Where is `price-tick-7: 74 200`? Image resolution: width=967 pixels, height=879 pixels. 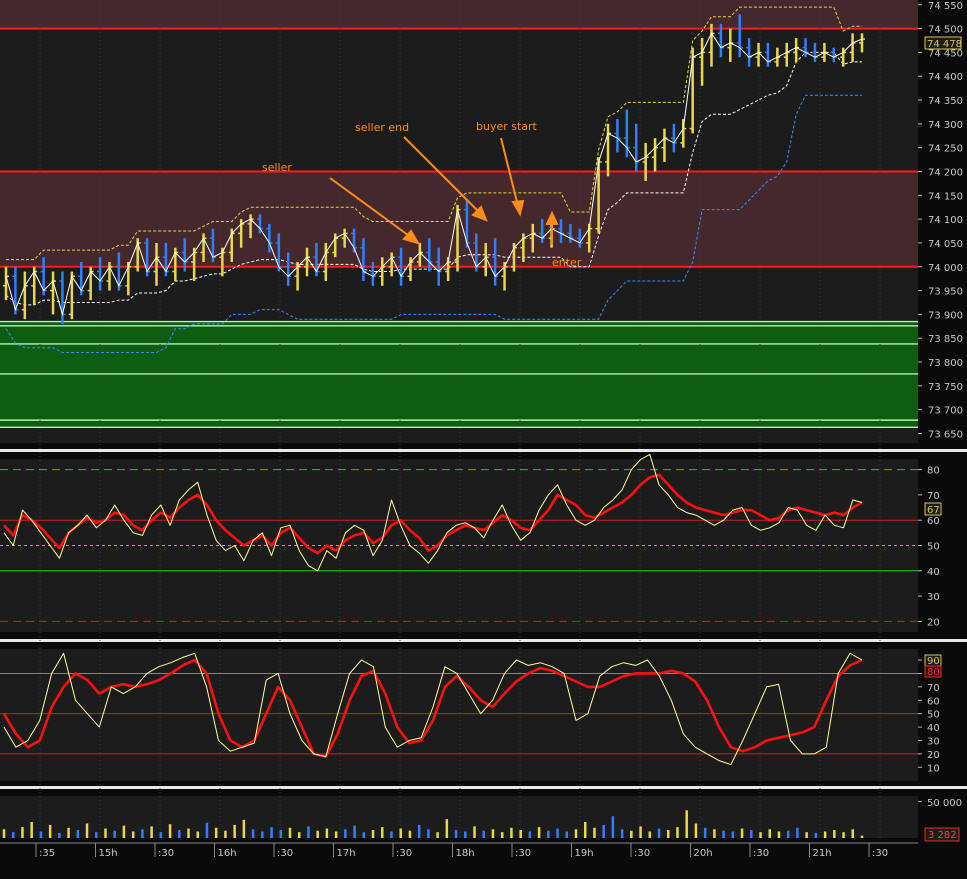
price-tick-7: 74 200 is located at coordinates (945, 172).